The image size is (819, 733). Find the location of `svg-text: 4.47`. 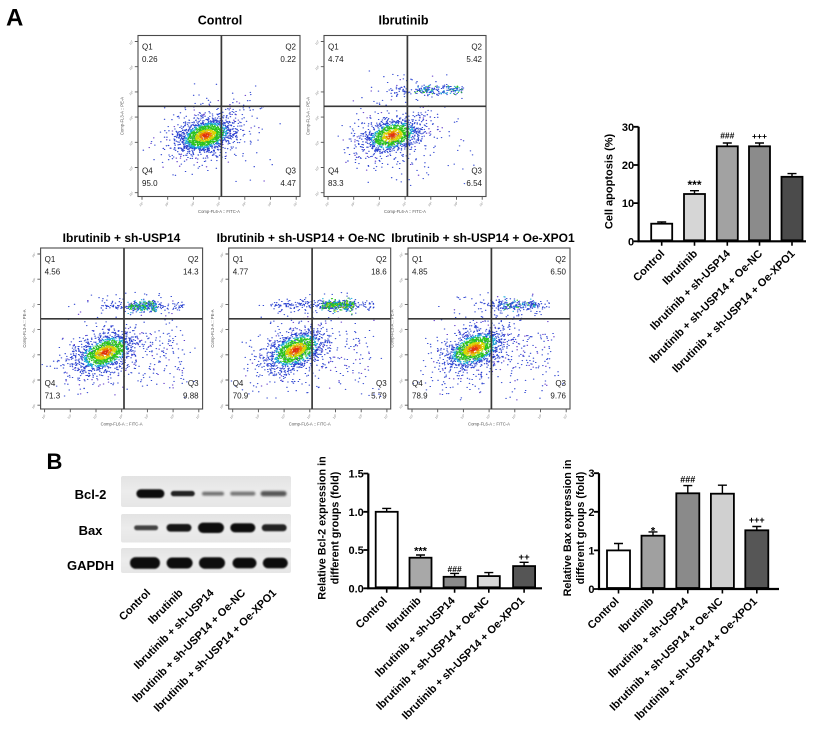

svg-text: 4.47 is located at coordinates (288, 183).